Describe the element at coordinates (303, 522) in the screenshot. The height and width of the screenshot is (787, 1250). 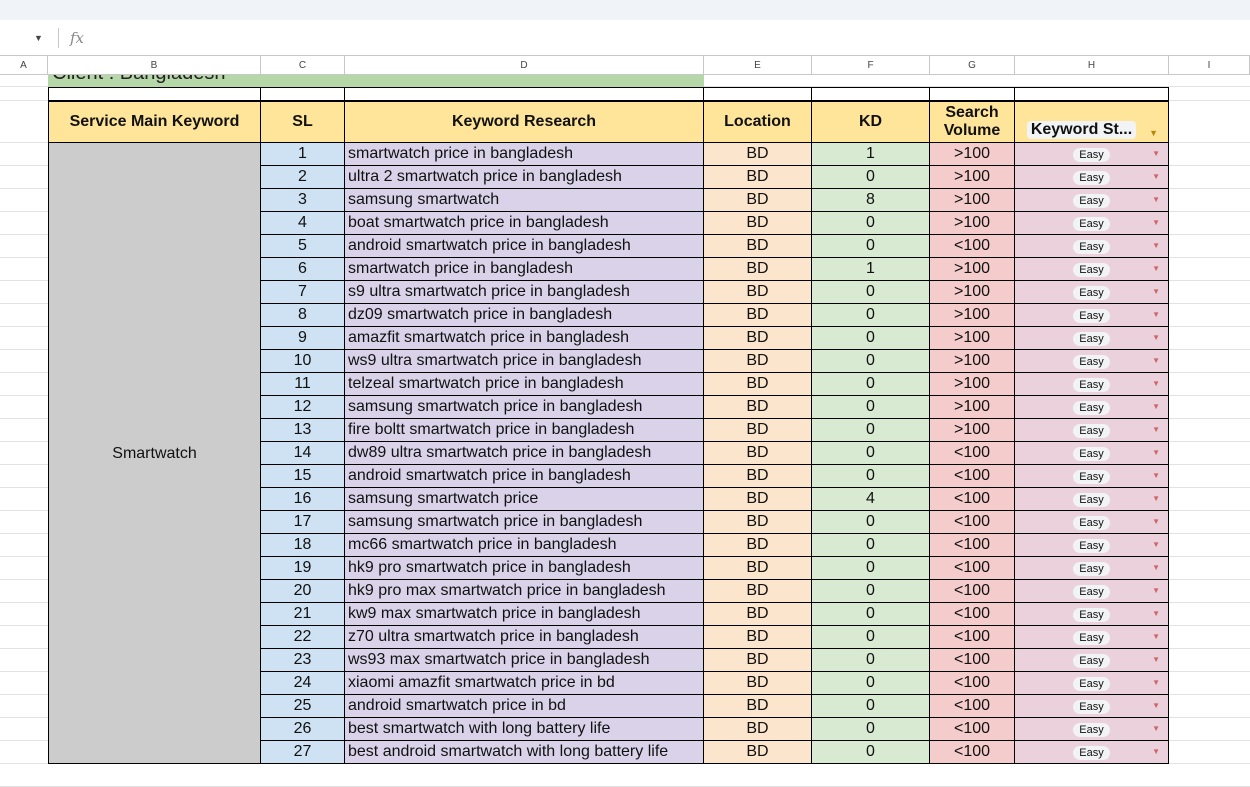
I see `sl-cell: 17` at that location.